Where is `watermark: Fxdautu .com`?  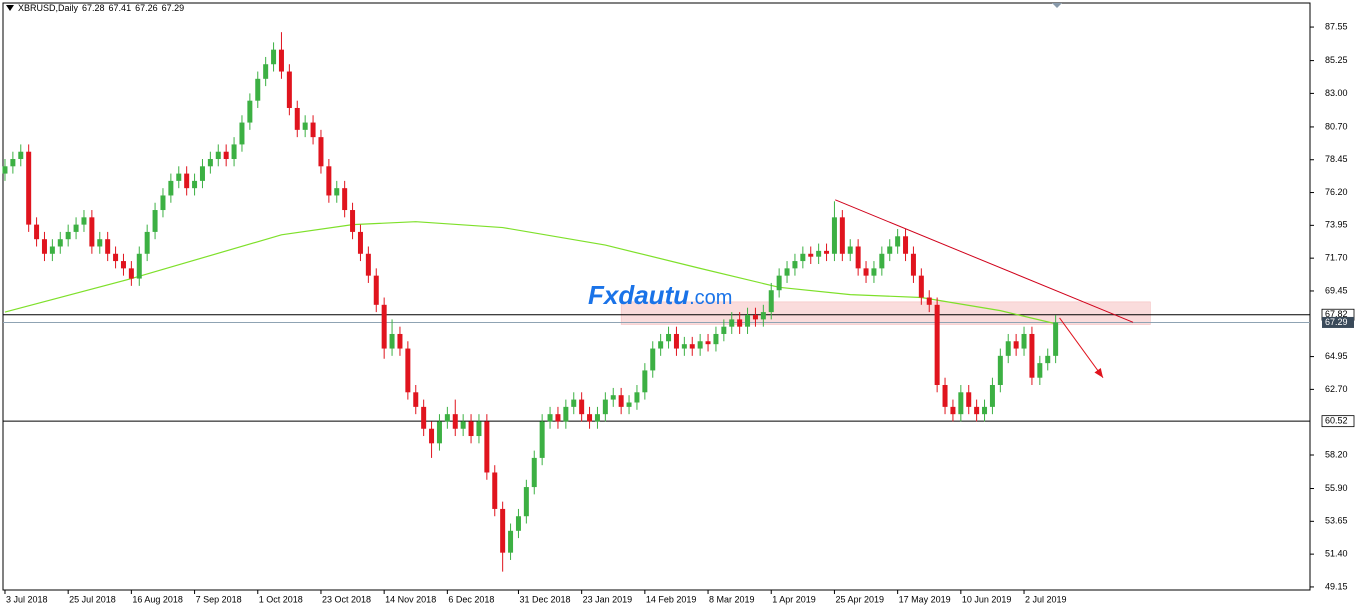
watermark: Fxdautu .com is located at coordinates (660, 295).